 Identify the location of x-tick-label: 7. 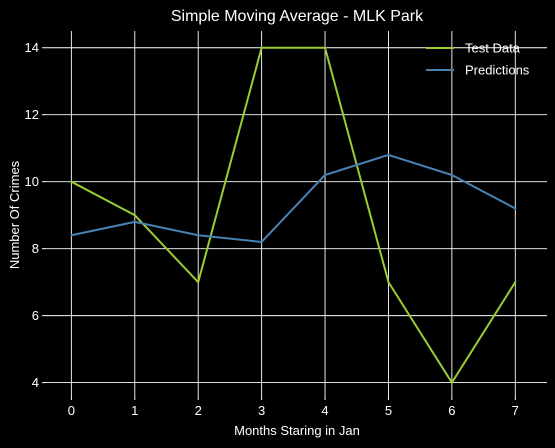
(515, 410).